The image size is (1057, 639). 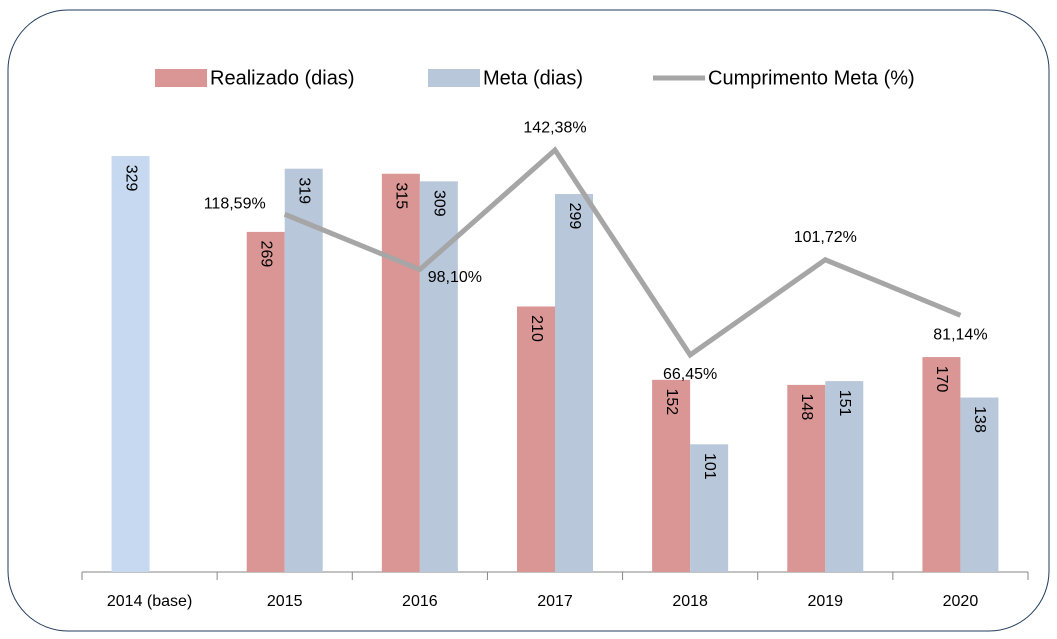 I want to click on x-tick-label: 2019, so click(x=825, y=601).